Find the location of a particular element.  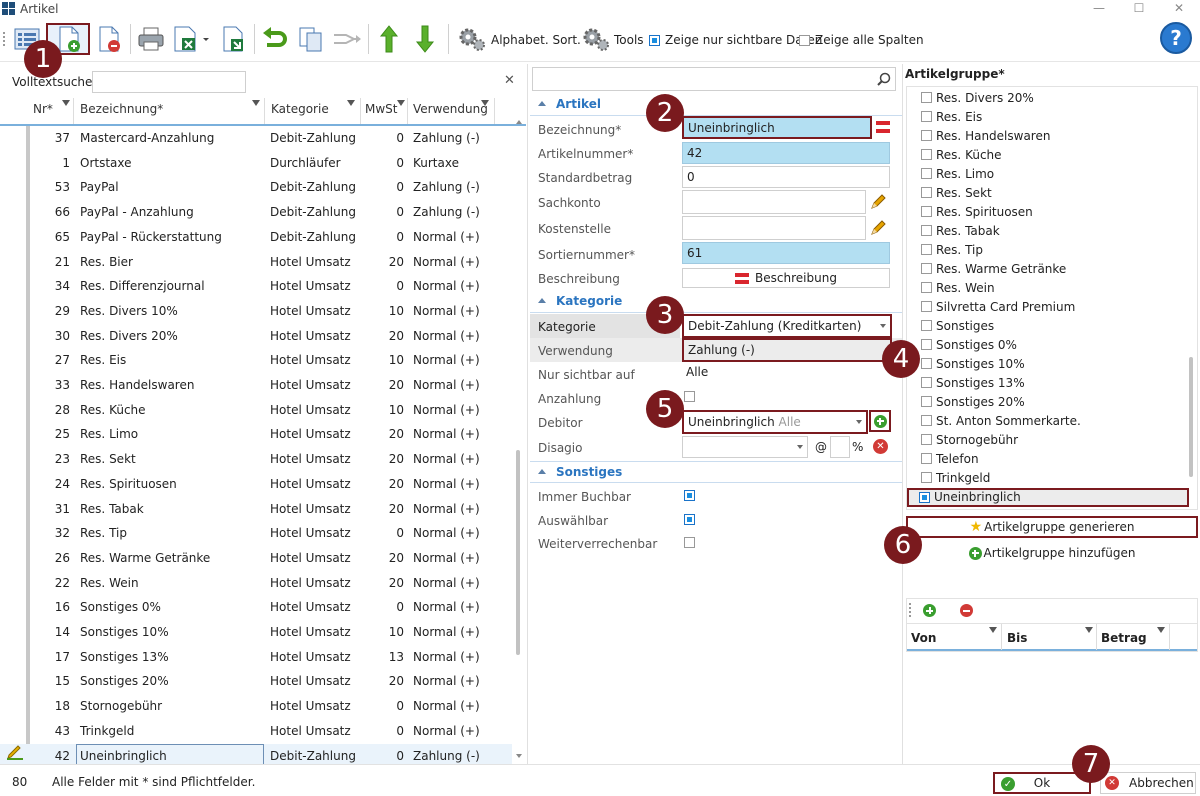

artikelnummer-input: 42 is located at coordinates (786, 153).